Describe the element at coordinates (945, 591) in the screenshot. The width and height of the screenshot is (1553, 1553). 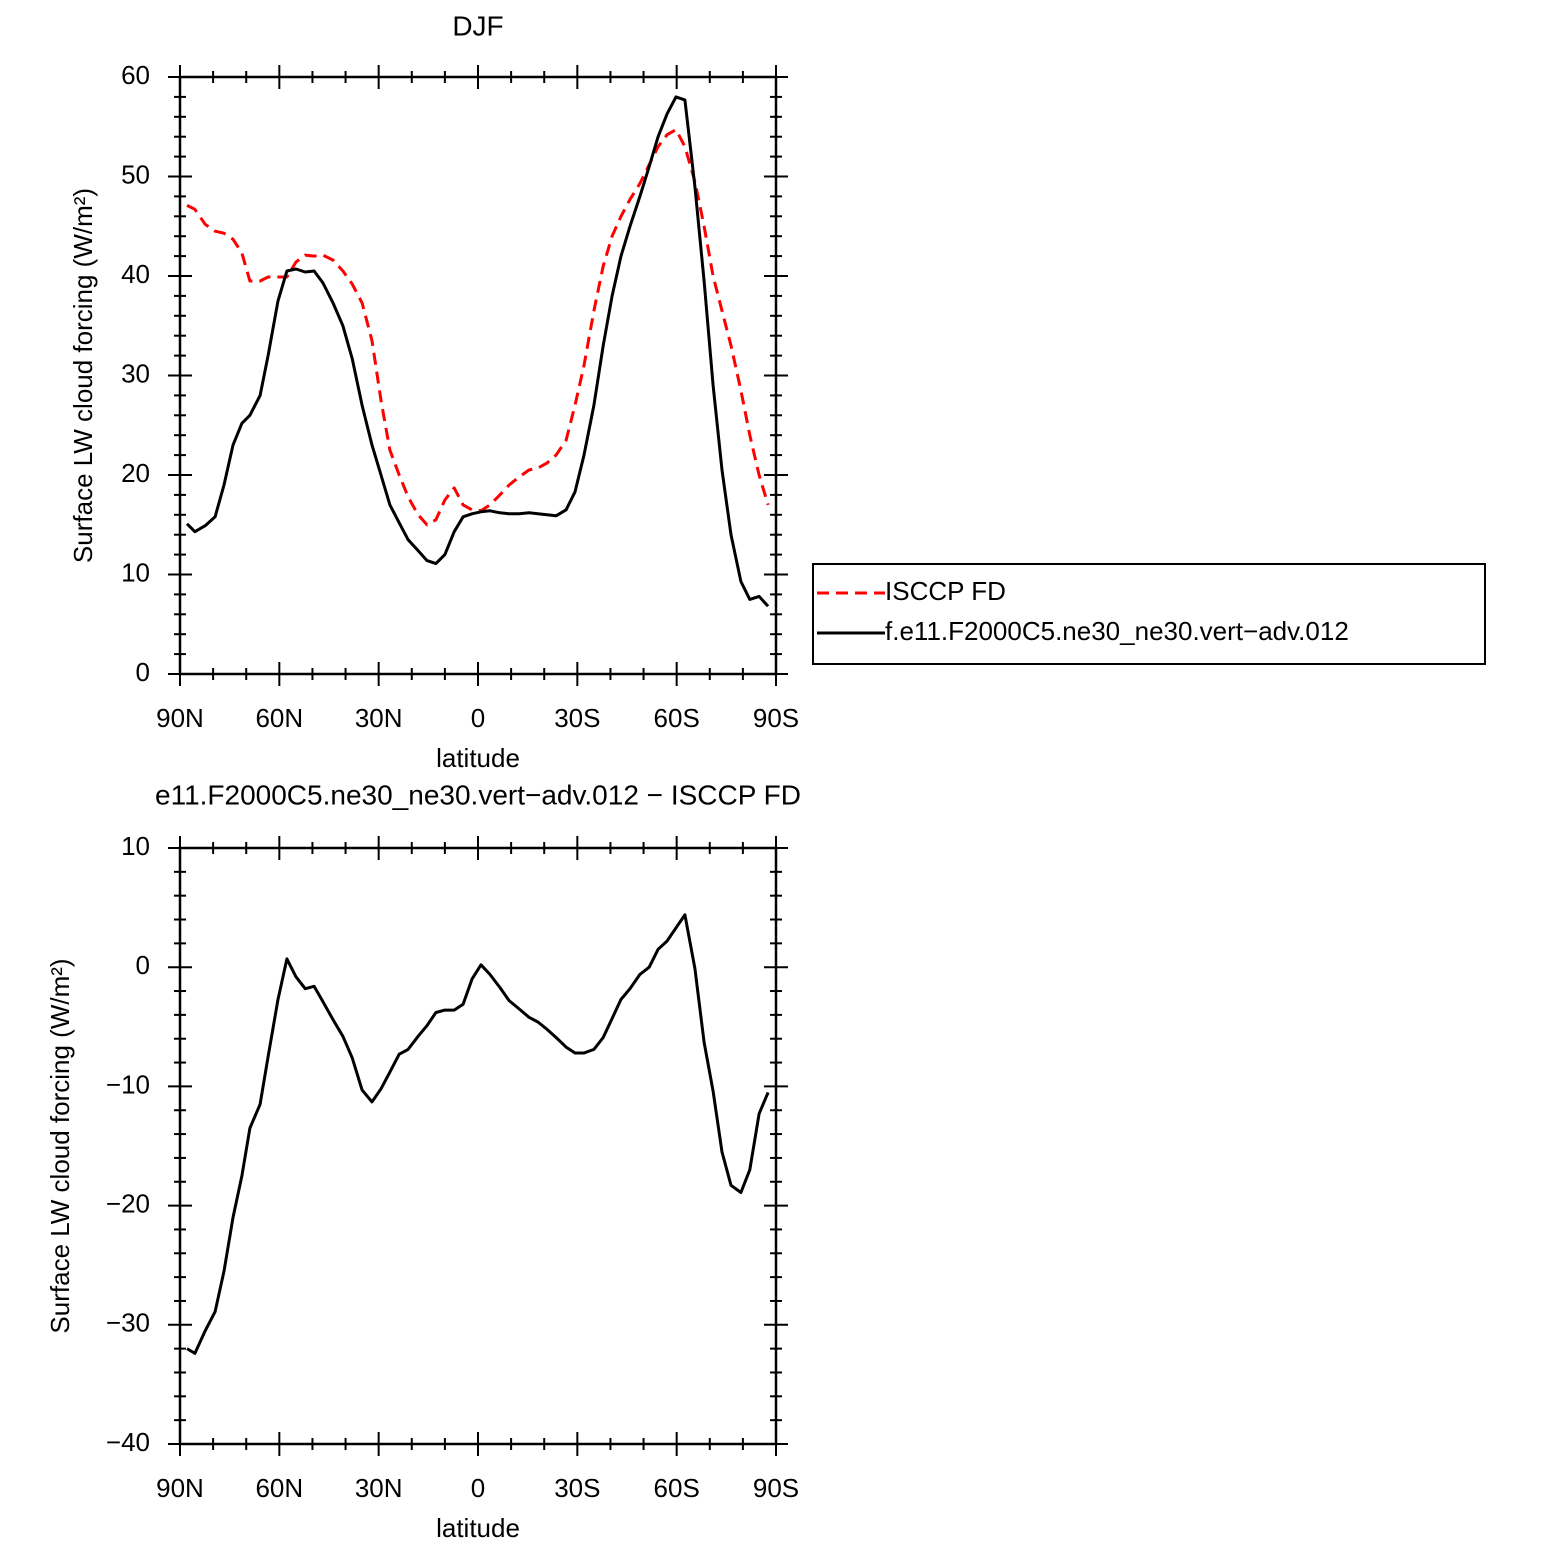
I see `legend-label: ISCCP FD` at that location.